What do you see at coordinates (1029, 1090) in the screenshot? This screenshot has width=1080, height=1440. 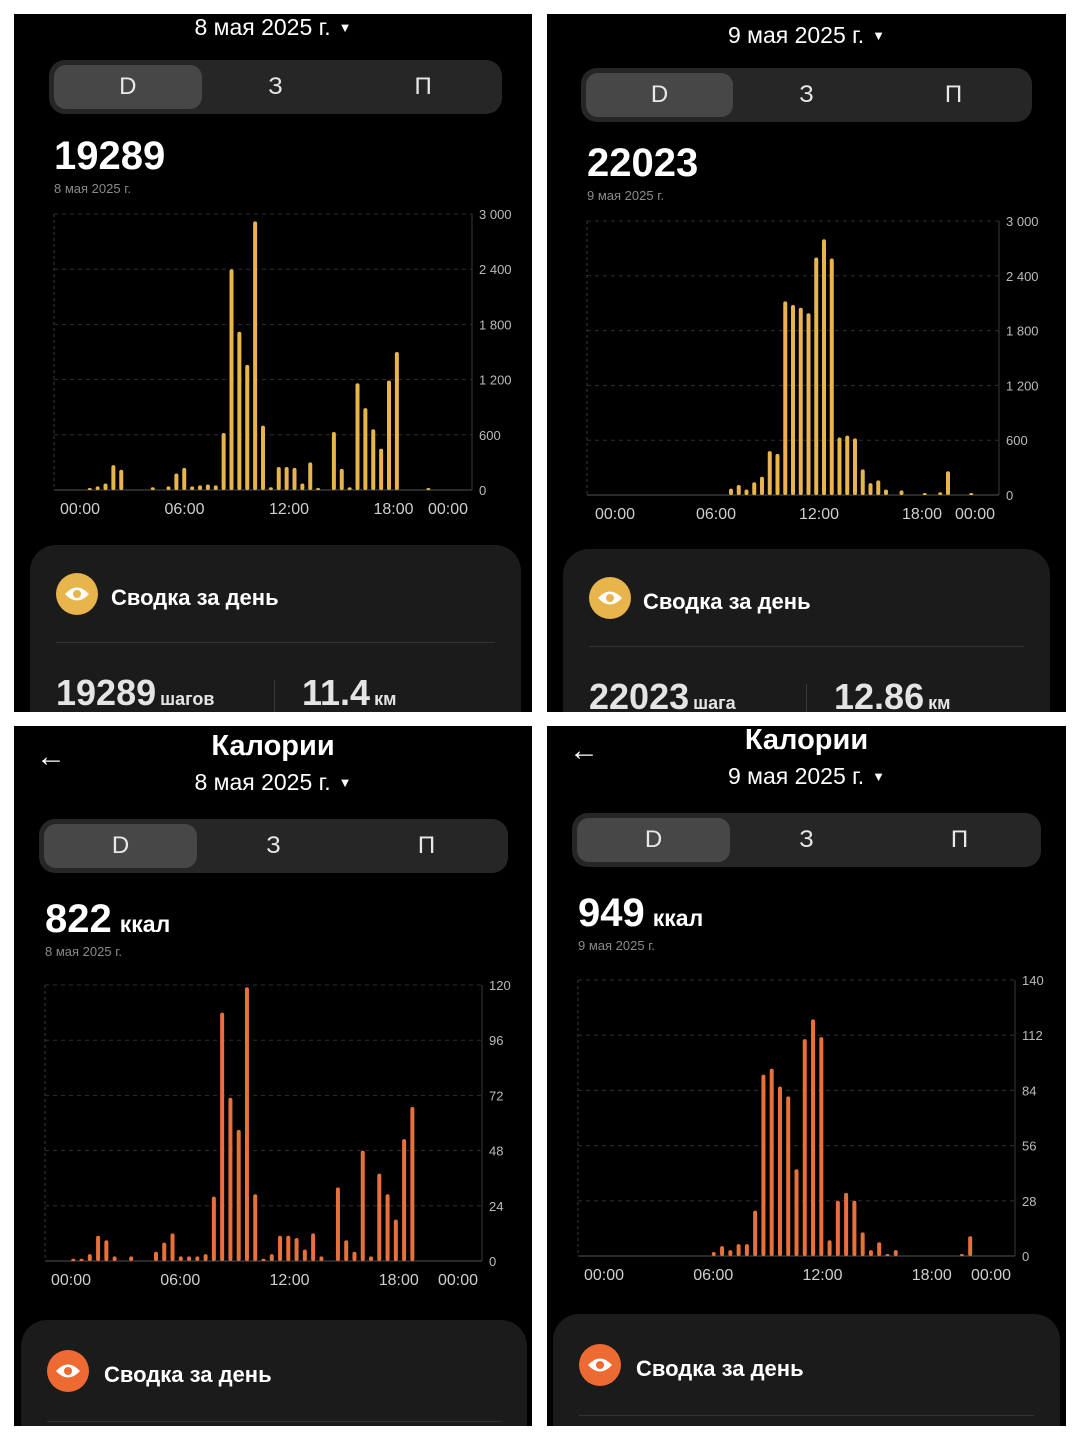 I see `y-tick-label: 84` at bounding box center [1029, 1090].